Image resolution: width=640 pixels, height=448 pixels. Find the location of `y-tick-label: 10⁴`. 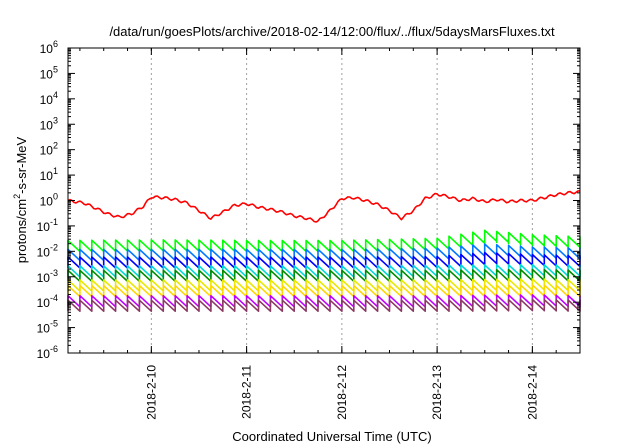

y-tick-label: 10⁴ is located at coordinates (49, 98).